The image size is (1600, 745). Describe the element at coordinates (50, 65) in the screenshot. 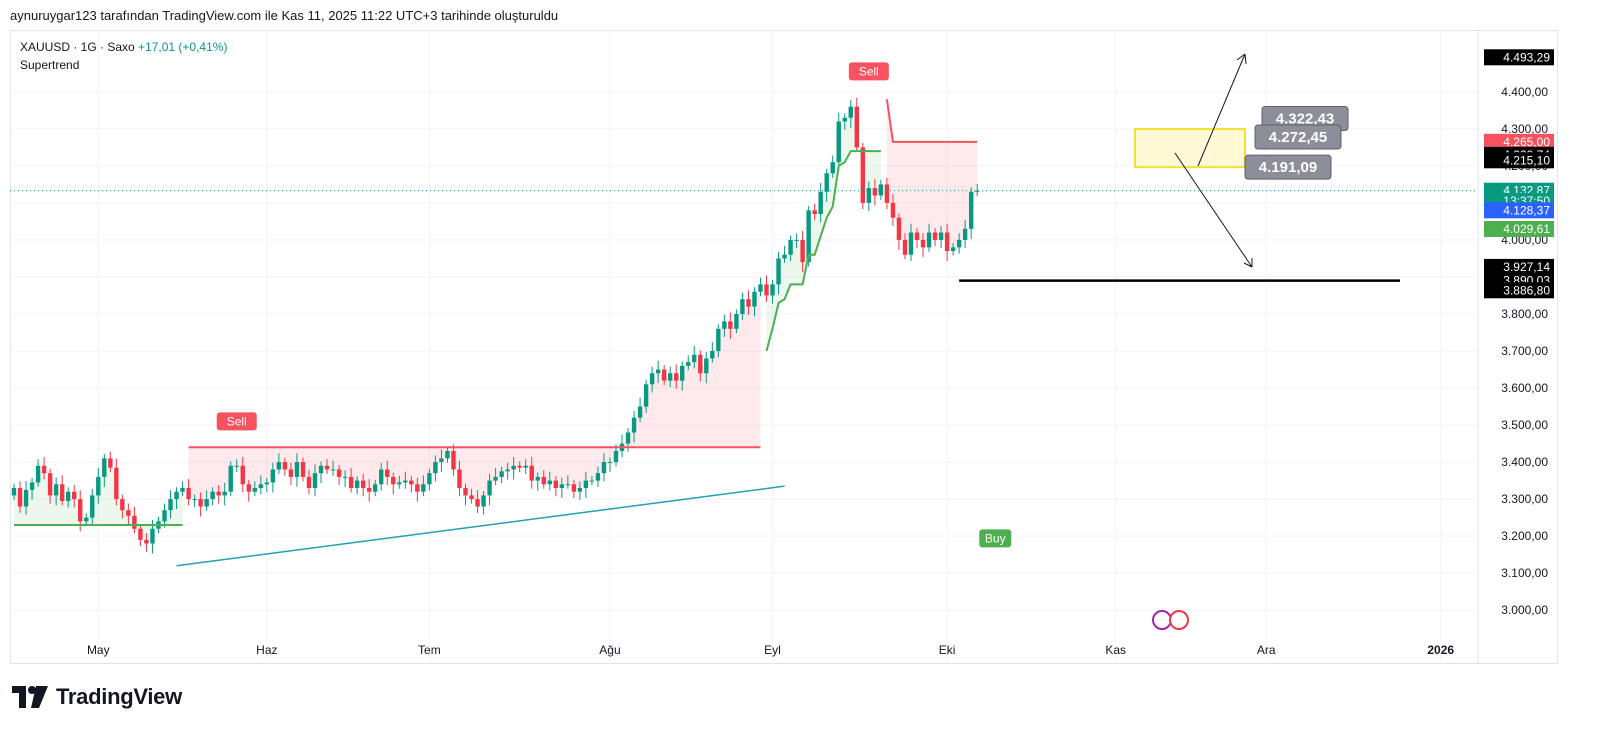

I see `indicator-label: Supertrend` at that location.